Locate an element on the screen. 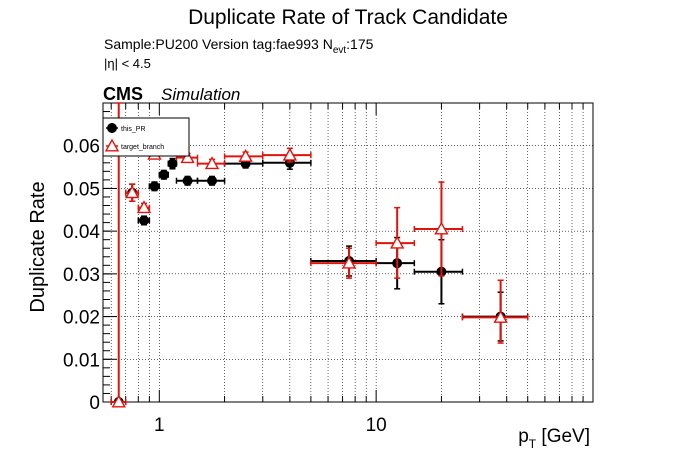  legend-label-target-branch: target_branch is located at coordinates (142, 147).